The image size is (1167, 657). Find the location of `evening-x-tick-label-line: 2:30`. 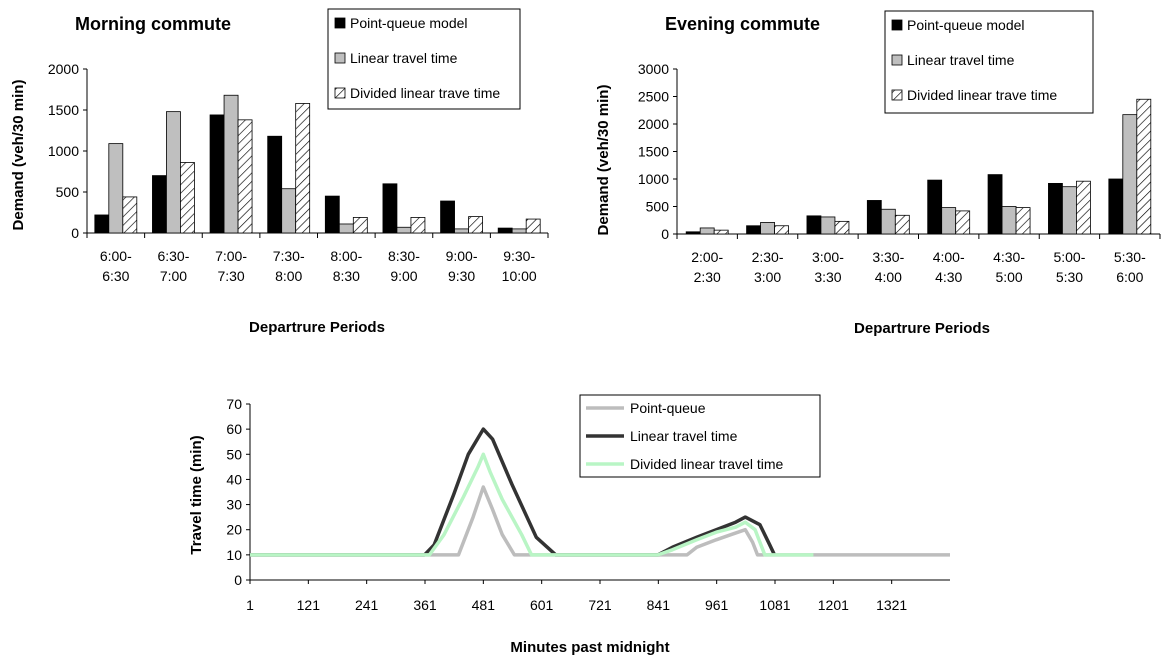

evening-x-tick-label-line: 2:30 is located at coordinates (707, 277).